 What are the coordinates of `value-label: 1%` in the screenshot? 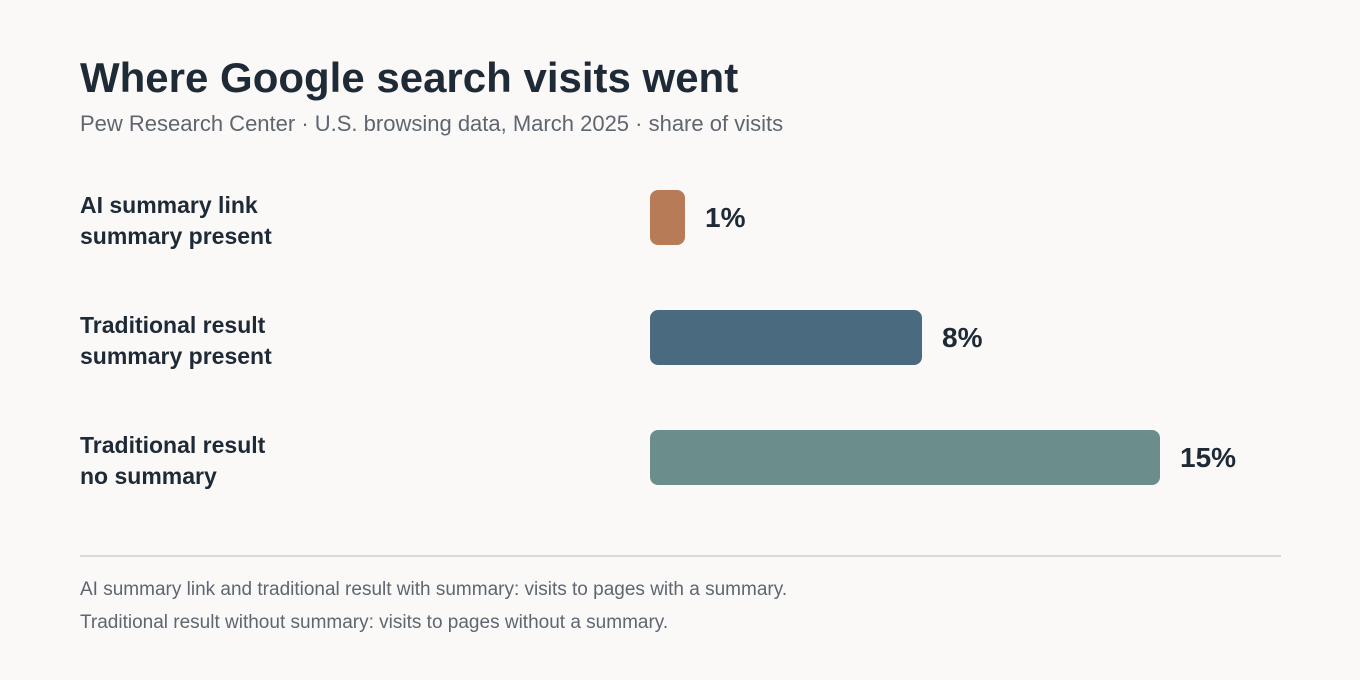 It's located at (725, 217).